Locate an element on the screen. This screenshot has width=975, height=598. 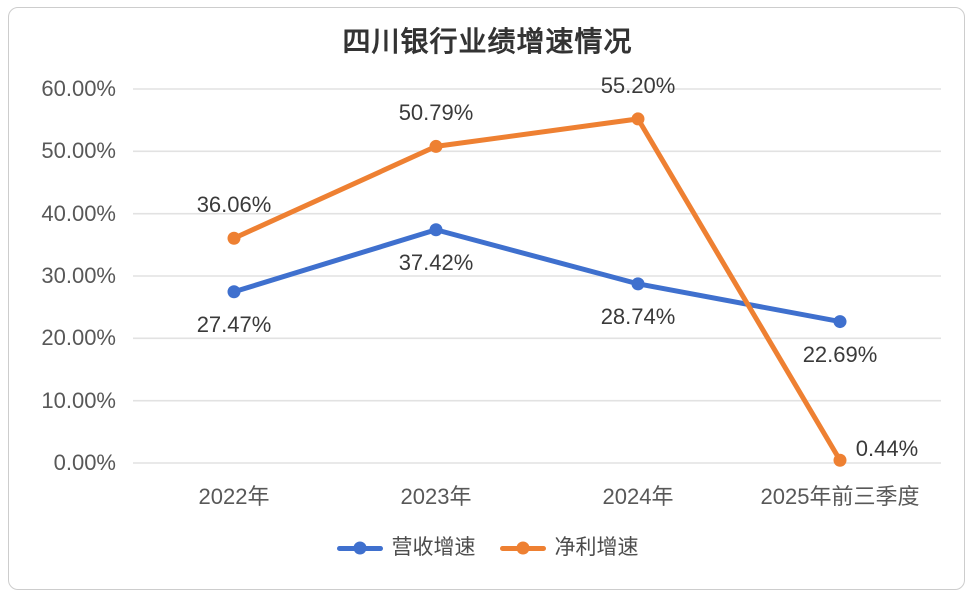
legend: 营收增速 净利增速 is located at coordinates (487, 548).